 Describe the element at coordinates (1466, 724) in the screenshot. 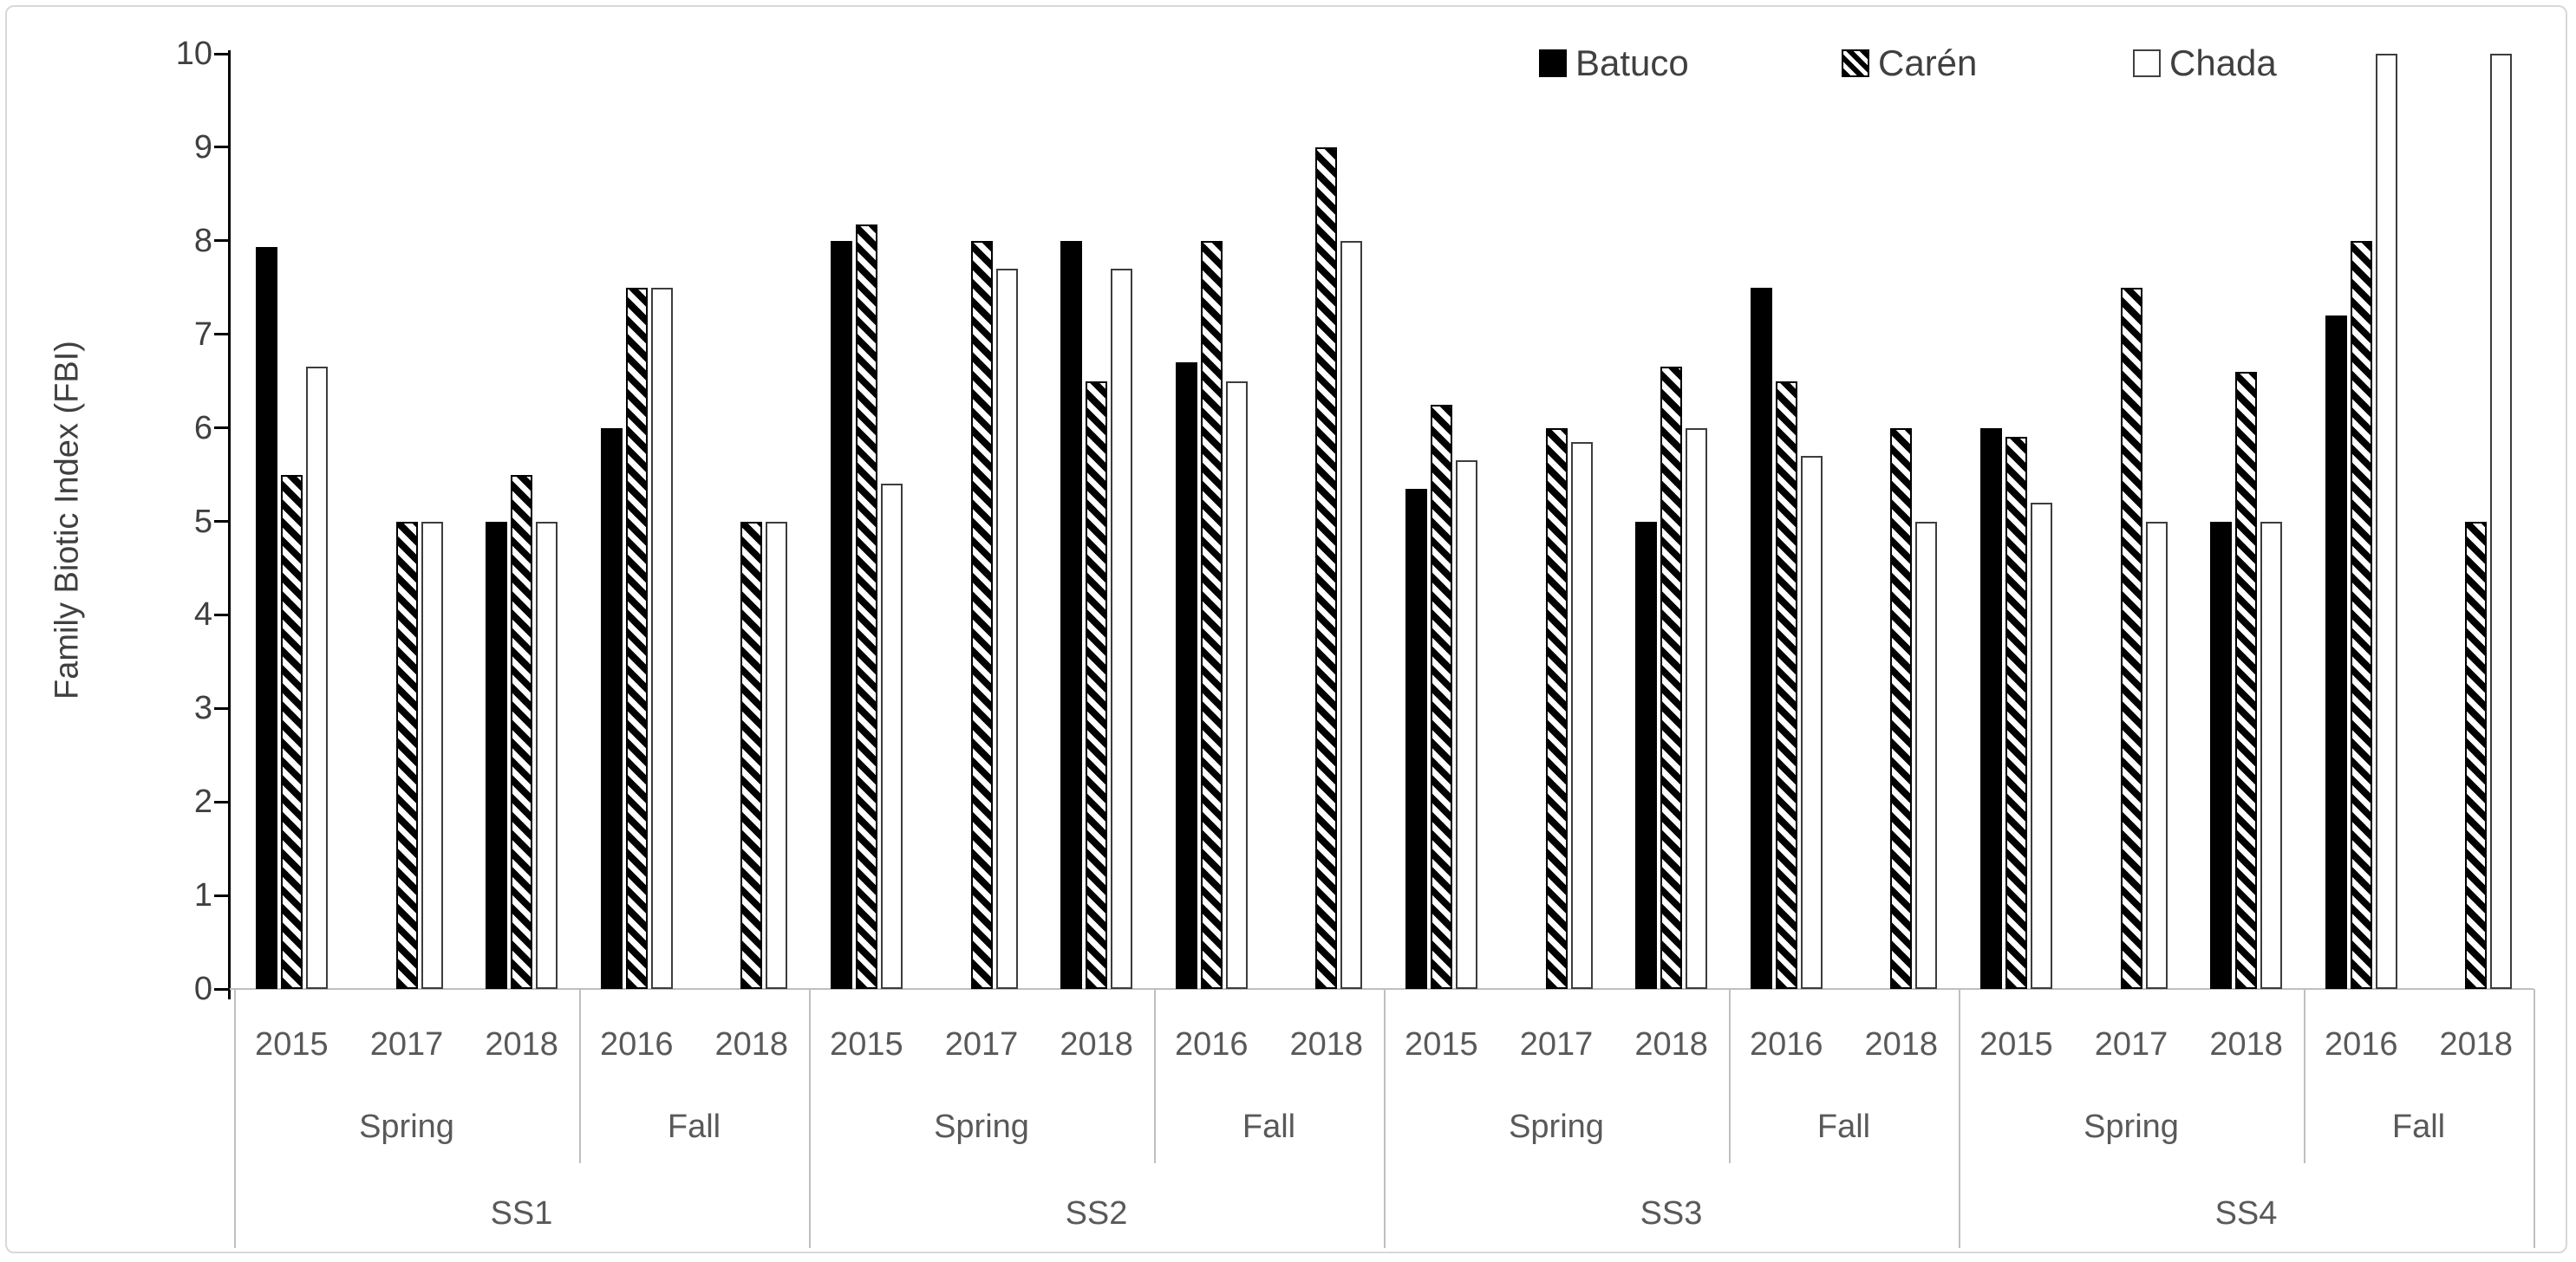

I see `bar-ss3-spring-2015-chada` at that location.